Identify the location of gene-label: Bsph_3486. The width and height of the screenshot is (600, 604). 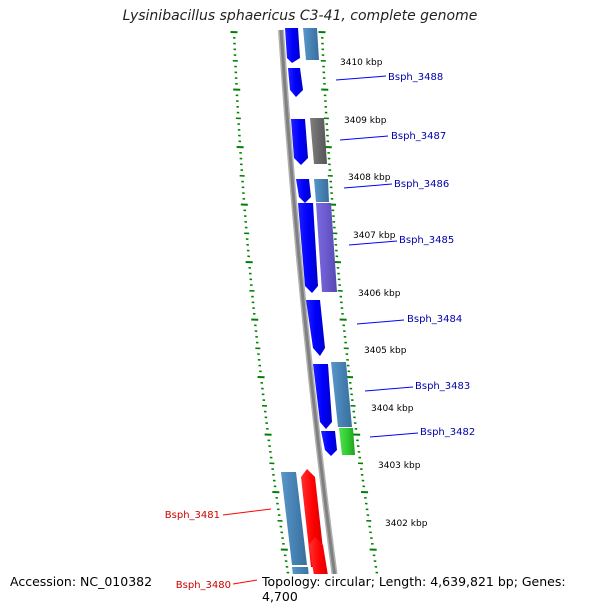
(421, 184).